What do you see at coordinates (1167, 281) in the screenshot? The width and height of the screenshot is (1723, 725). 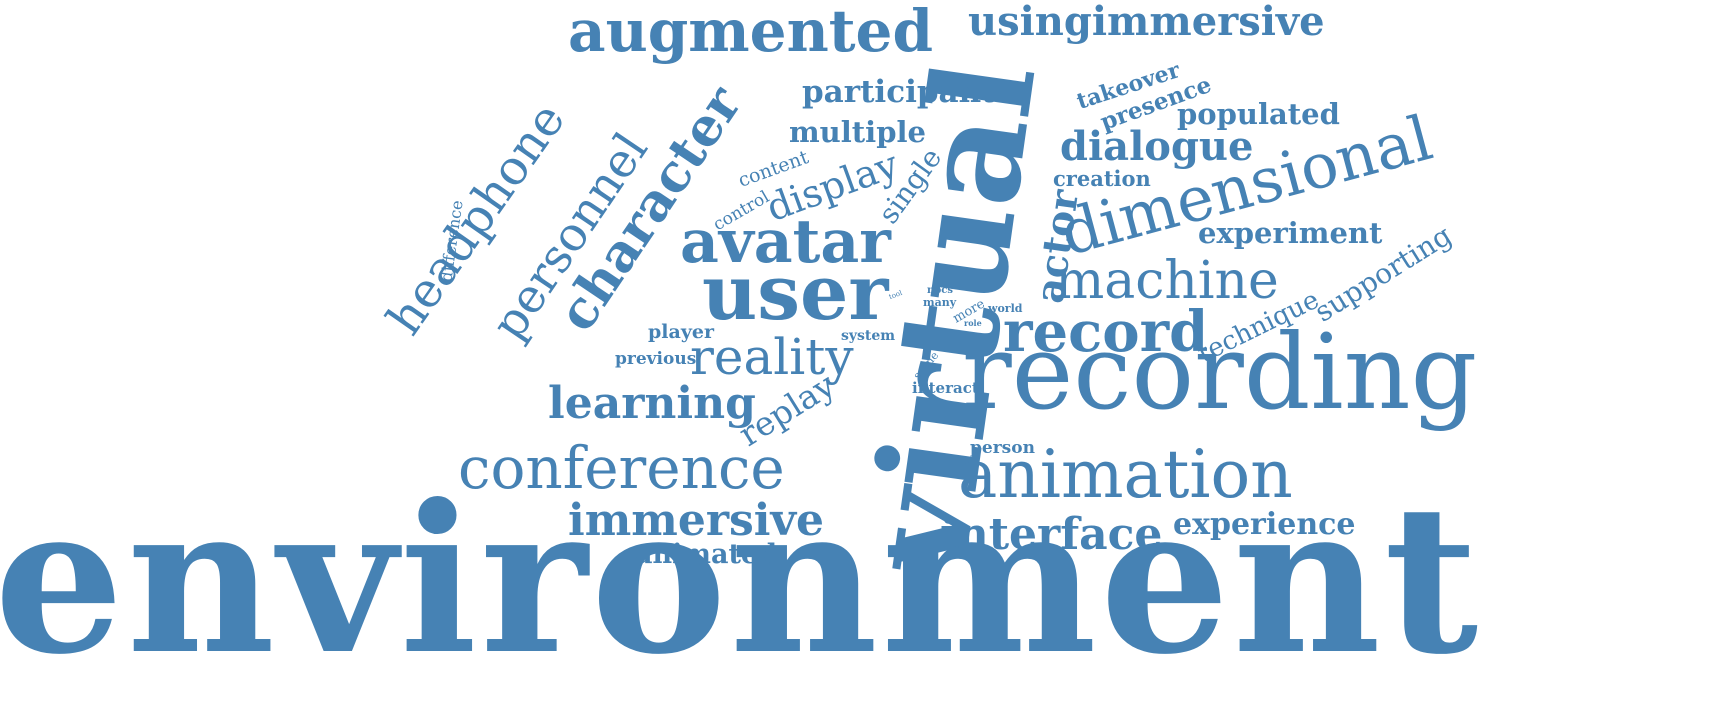 I see `word-machine: machine` at bounding box center [1167, 281].